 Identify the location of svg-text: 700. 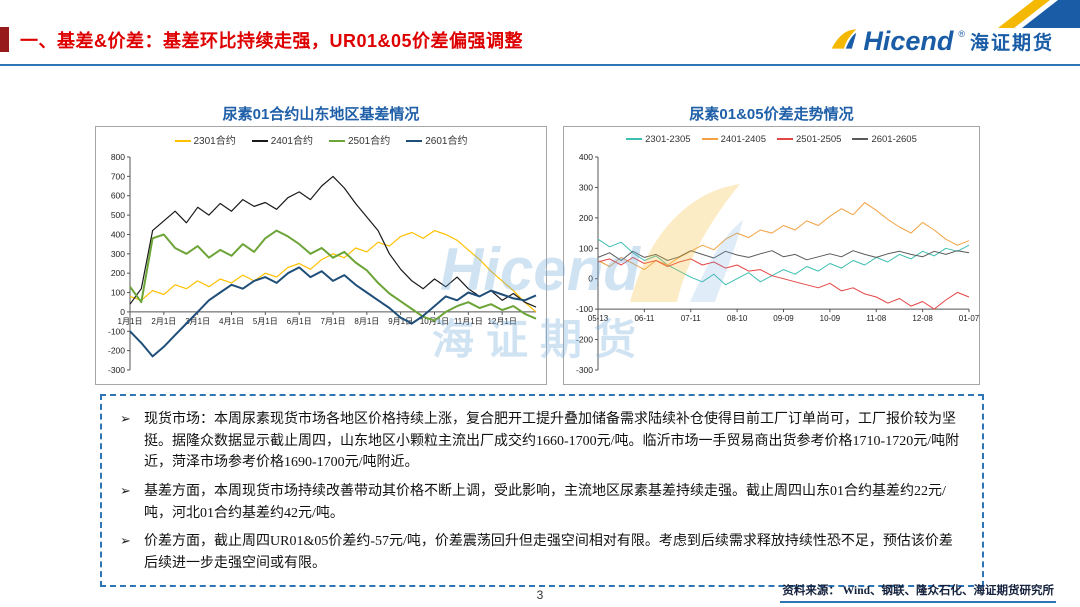
(118, 176).